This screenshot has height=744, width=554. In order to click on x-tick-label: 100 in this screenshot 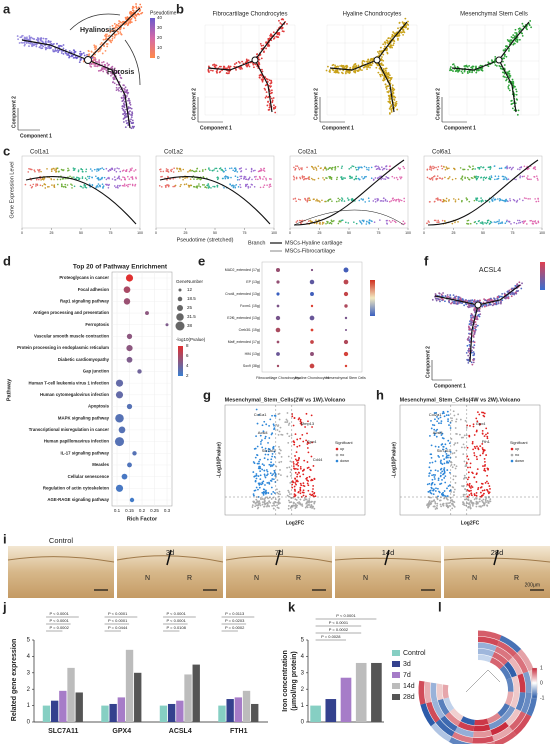, I will do `click(274, 233)`.